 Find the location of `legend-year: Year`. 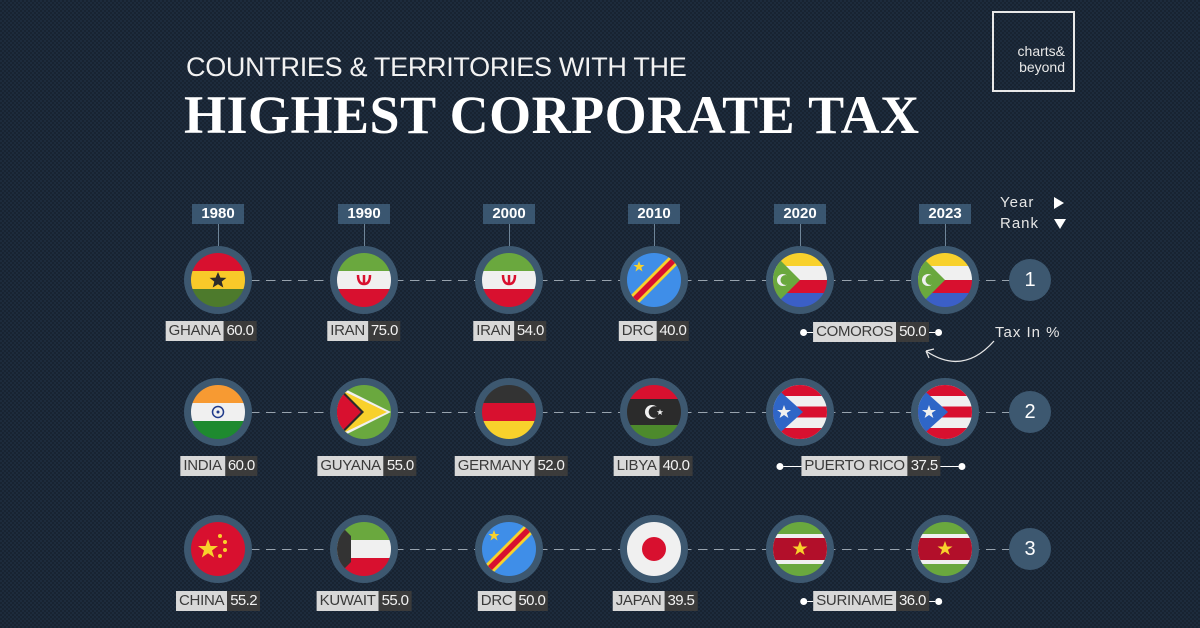

legend-year: Year is located at coordinates (1032, 202).